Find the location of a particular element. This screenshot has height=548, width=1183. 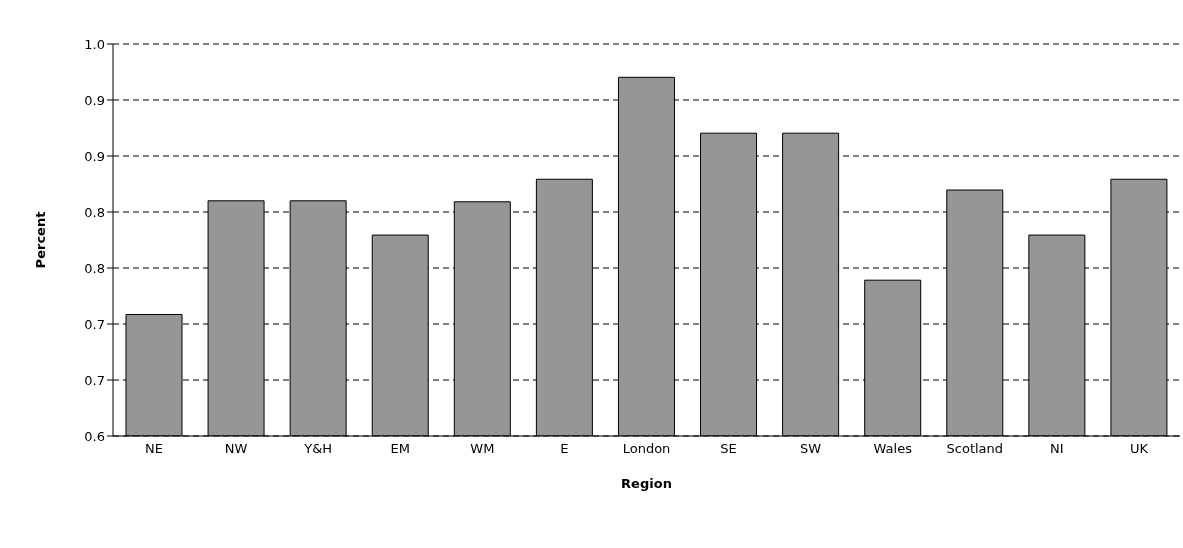

x-tick-label: London is located at coordinates (646, 449).